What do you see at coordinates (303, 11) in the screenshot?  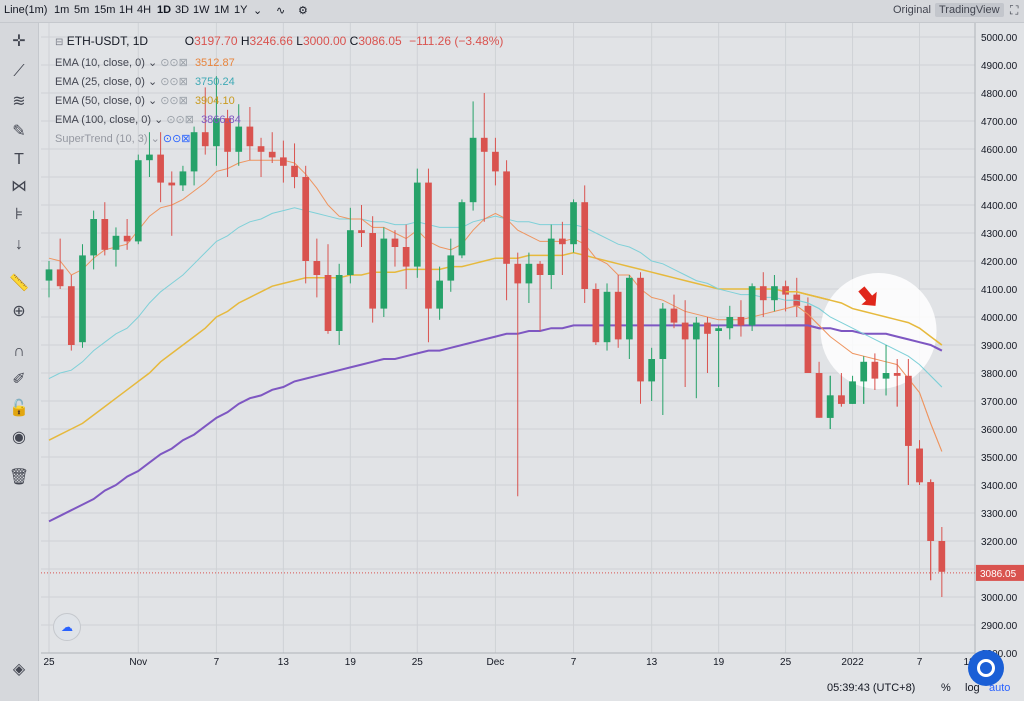 I see `gear-icon: ⚙` at bounding box center [303, 11].